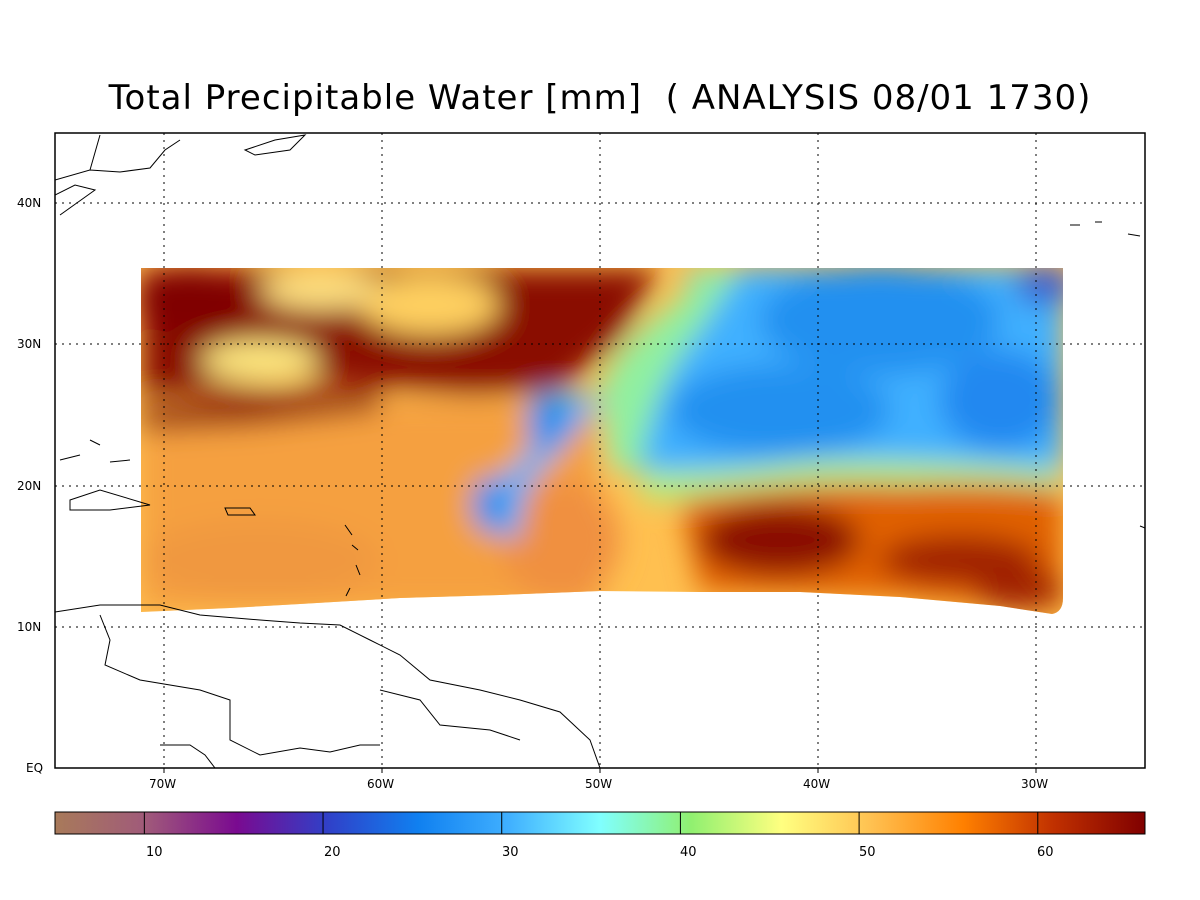 Image resolution: width=1200 pixels, height=900 pixels. I want to click on lon-label-40w: 40W, so click(817, 784).